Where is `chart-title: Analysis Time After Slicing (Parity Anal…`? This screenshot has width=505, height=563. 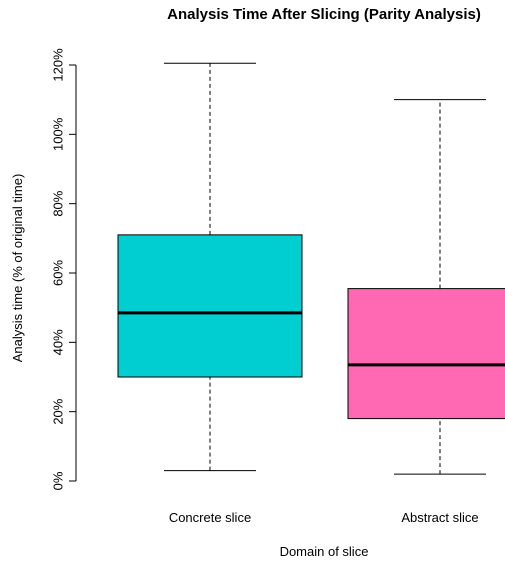 chart-title: Analysis Time After Slicing (Parity Anal… is located at coordinates (324, 14).